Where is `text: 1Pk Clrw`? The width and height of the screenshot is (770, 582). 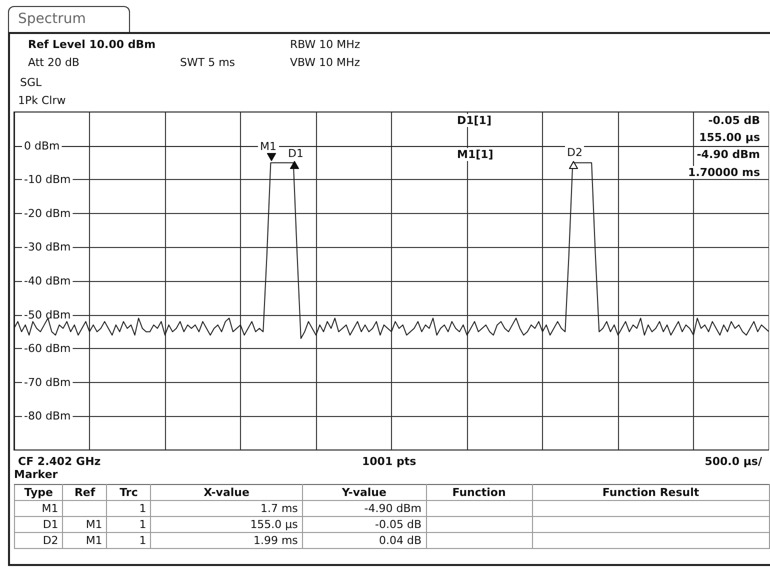
text: 1Pk Clrw is located at coordinates (42, 100).